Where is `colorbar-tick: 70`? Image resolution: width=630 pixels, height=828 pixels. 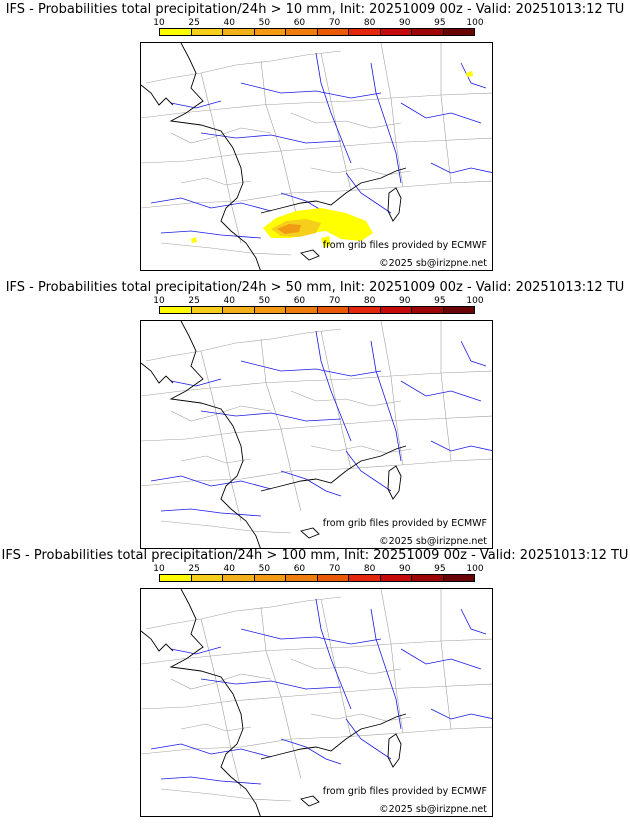 colorbar-tick: 70 is located at coordinates (334, 569).